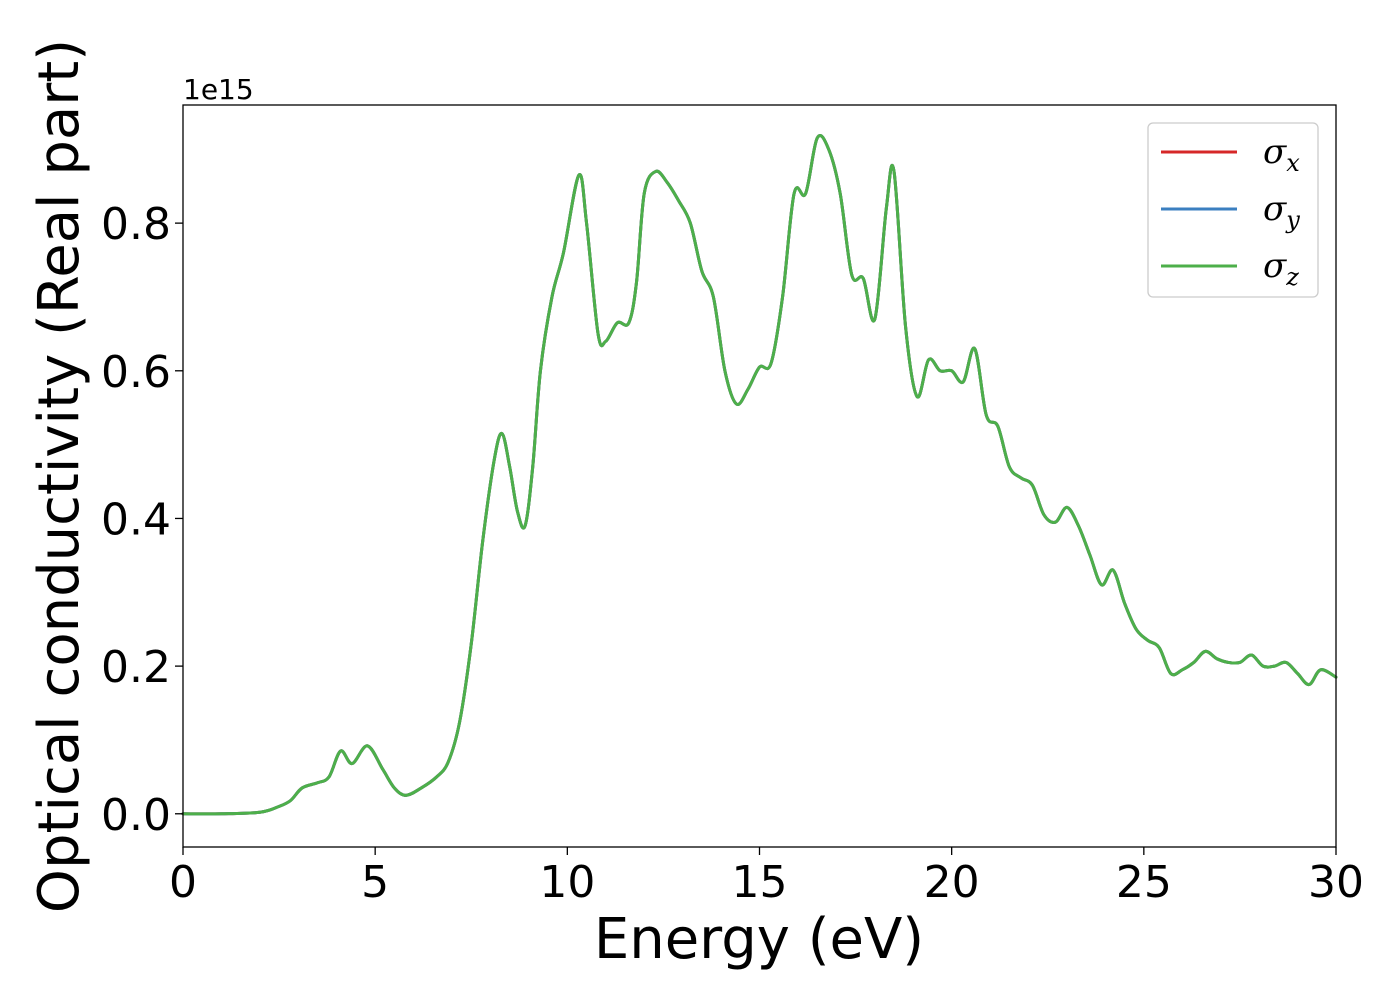 Image resolution: width=1400 pixels, height=1000 pixels. What do you see at coordinates (136, 519) in the screenshot?
I see `y-tick-label: 0.4` at bounding box center [136, 519].